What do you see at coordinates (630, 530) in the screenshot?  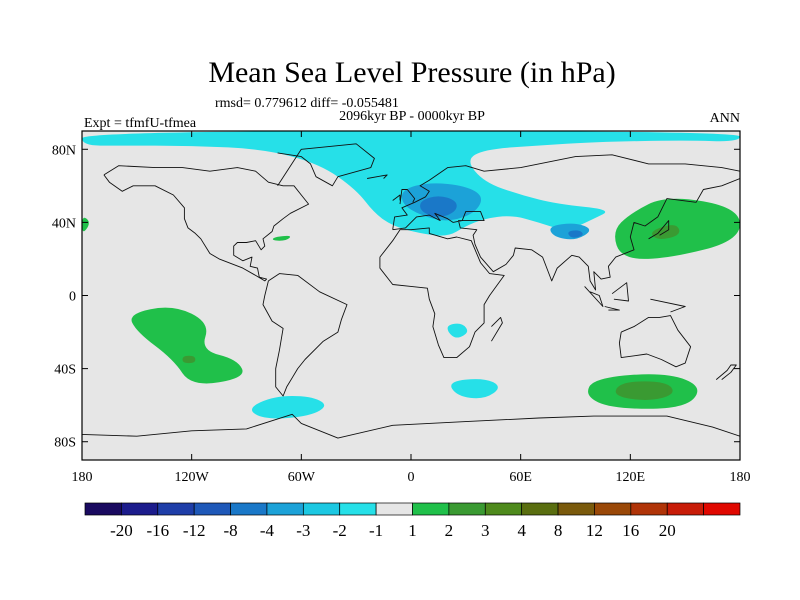 I see `colorbar-label: 16` at bounding box center [630, 530].